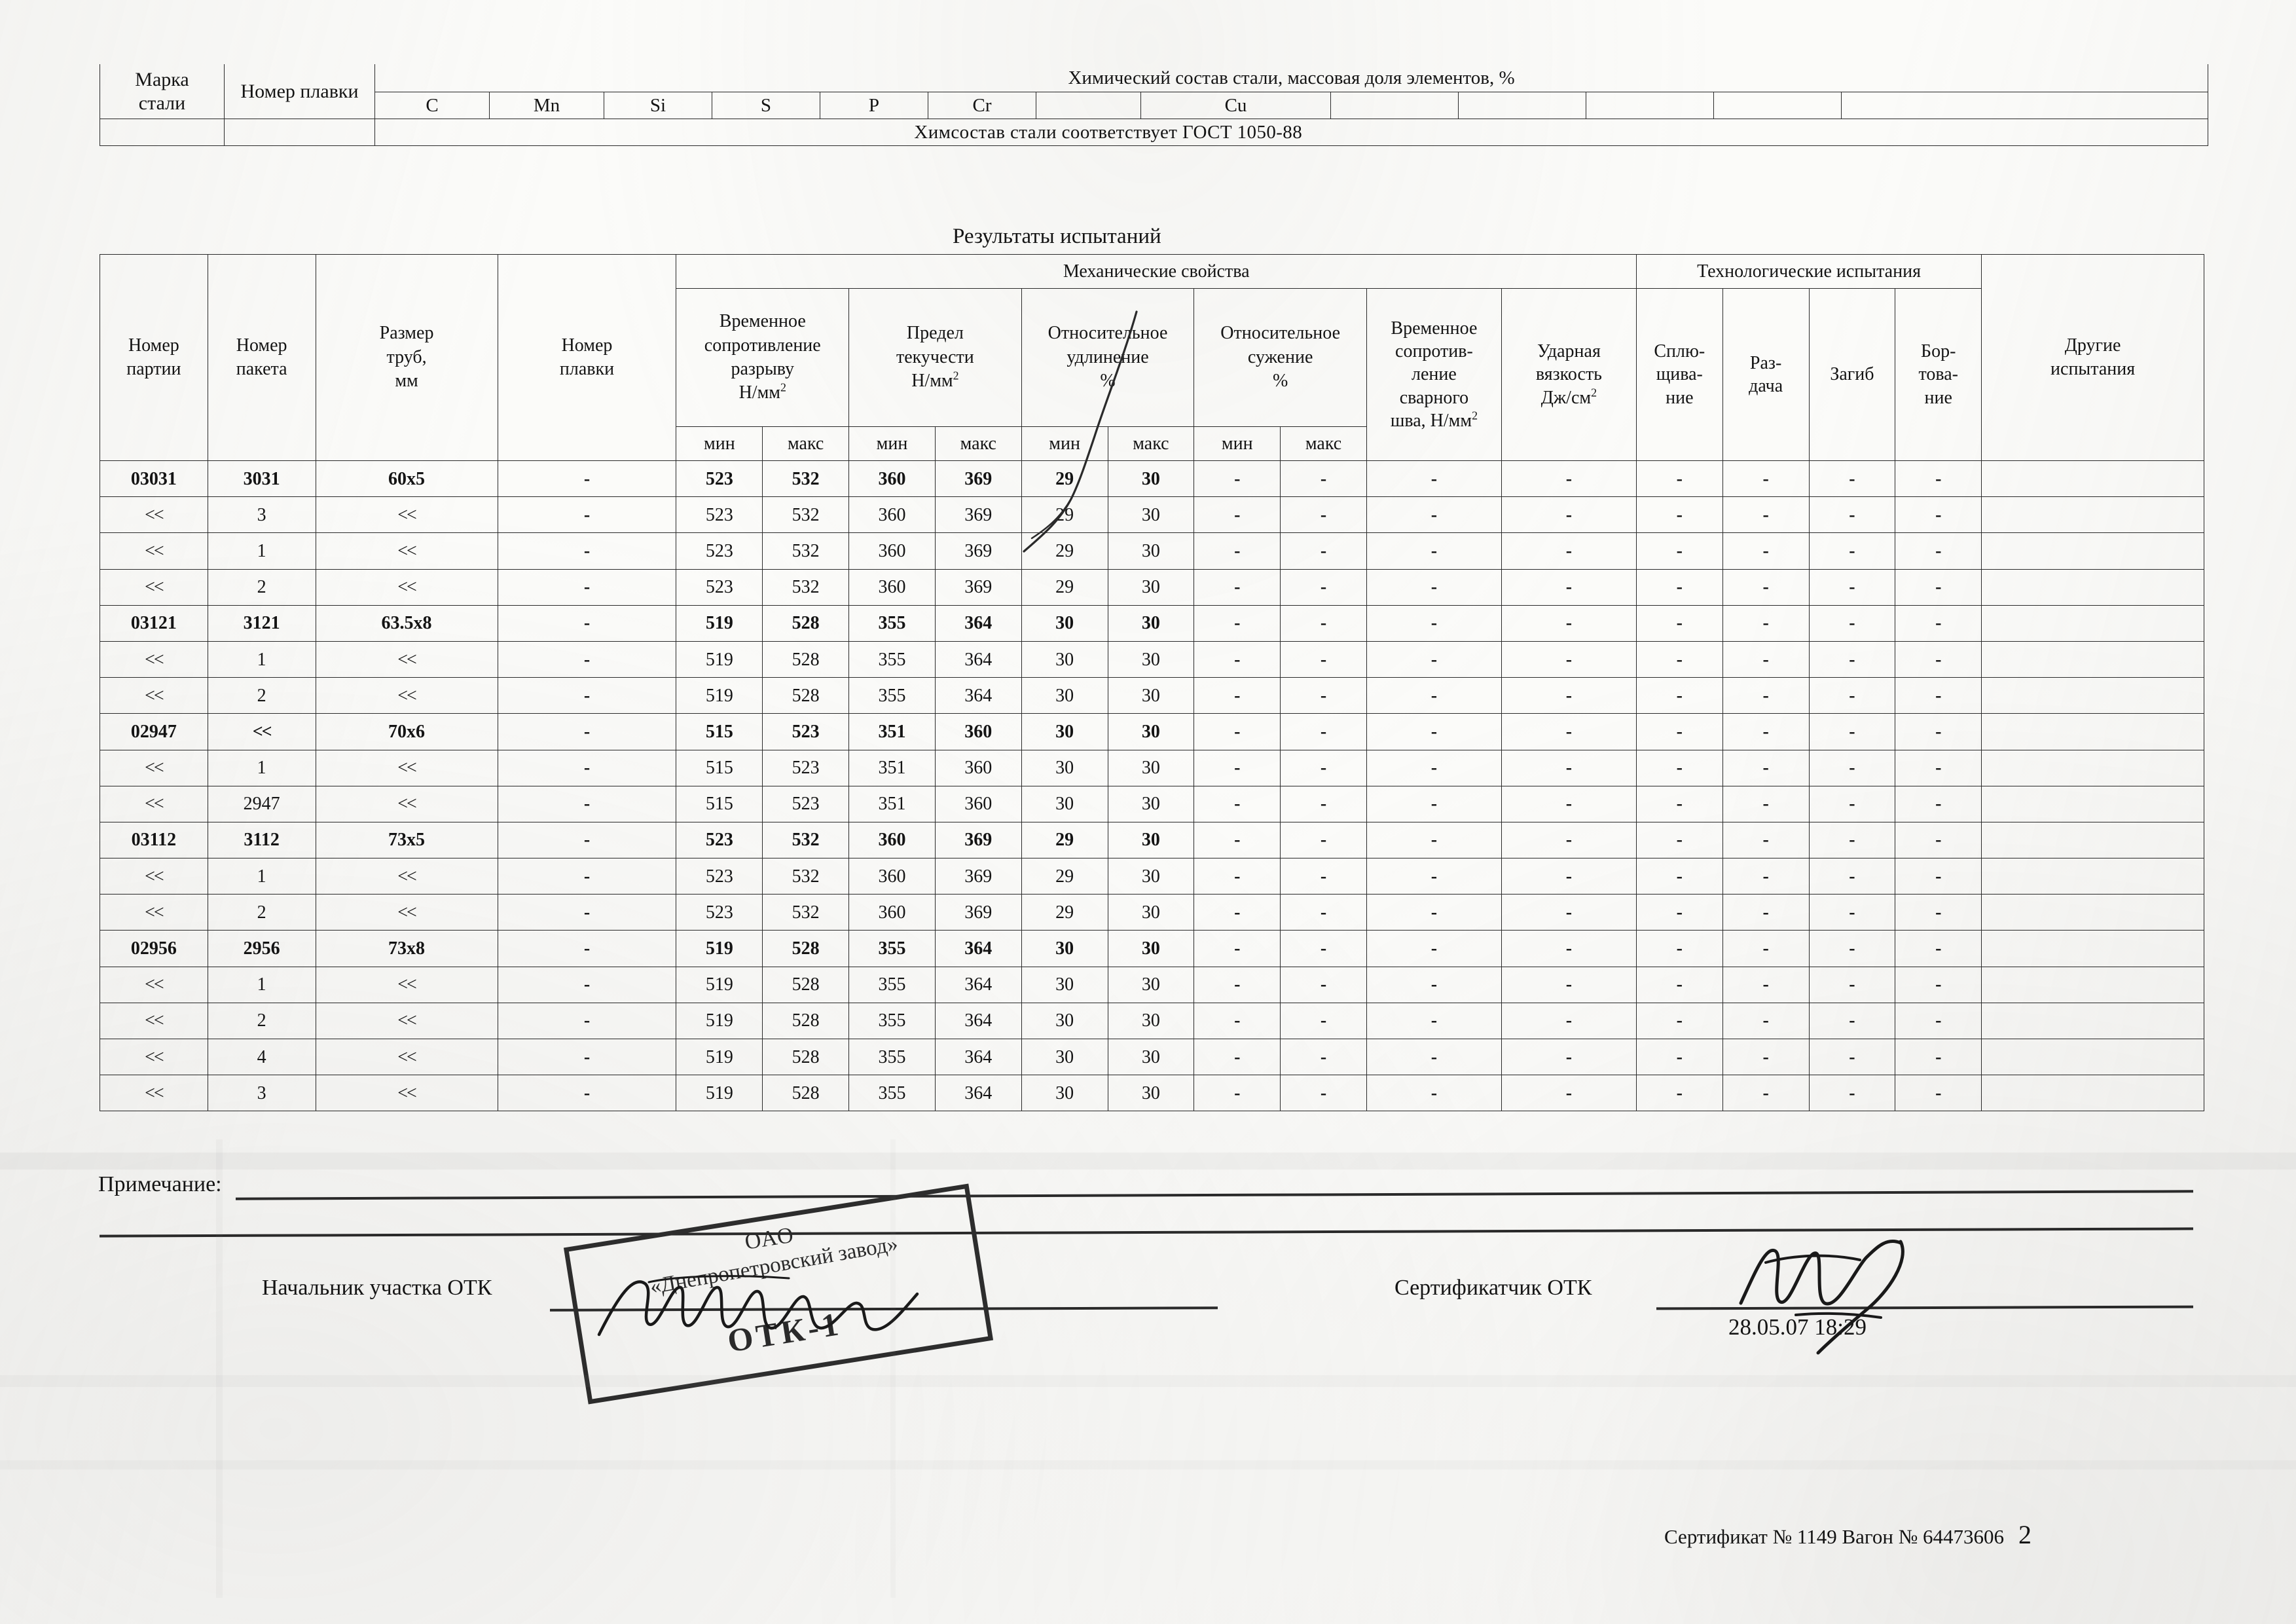 The width and height of the screenshot is (2296, 1624). I want to click on table-row: << 2 << -523 532 360 369 29 30- - - - - - - -, so click(1152, 912).